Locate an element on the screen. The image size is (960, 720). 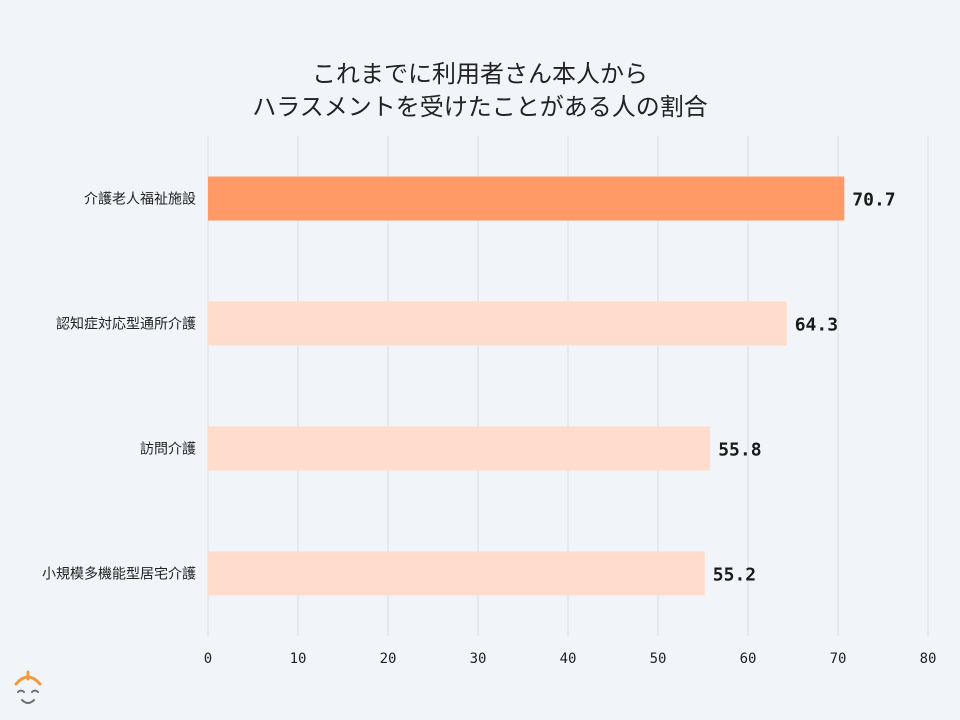
x-tick-label: 20 is located at coordinates (388, 659).